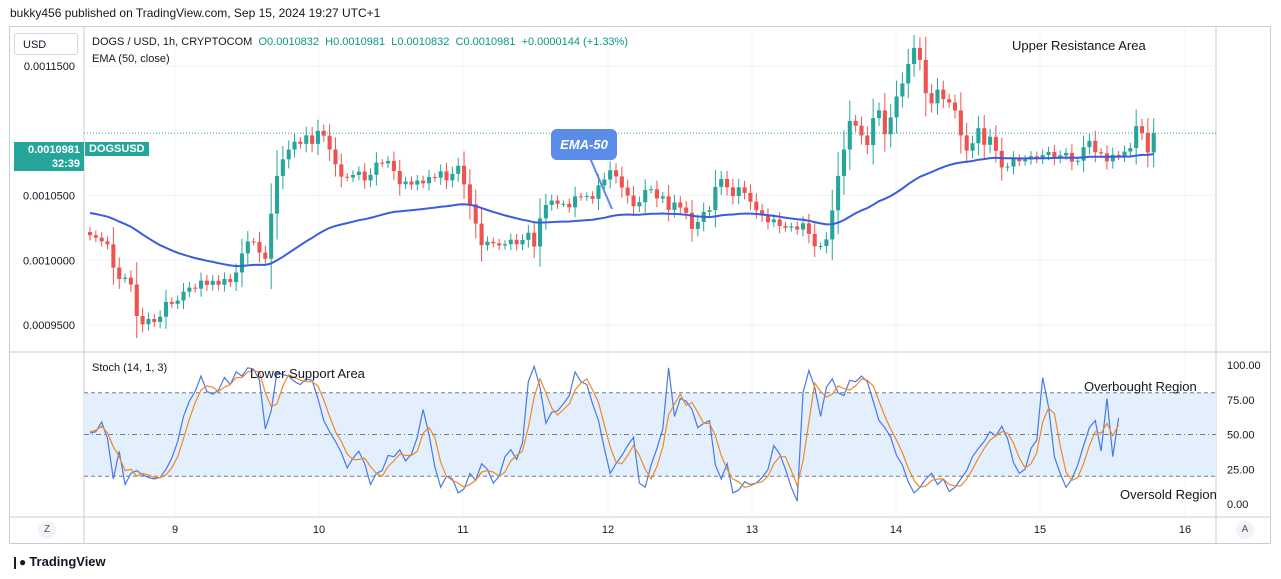  Describe the element at coordinates (896, 530) in the screenshot. I see `x-tick-label: 14` at that location.